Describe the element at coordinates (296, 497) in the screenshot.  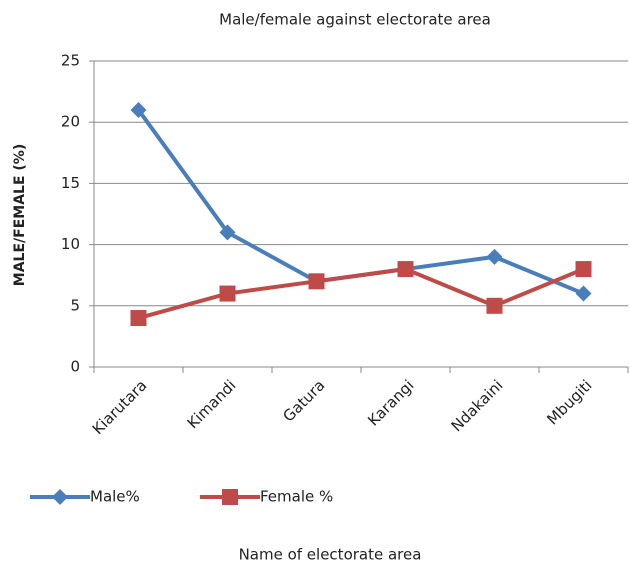
I see `legend-label: Female %` at that location.